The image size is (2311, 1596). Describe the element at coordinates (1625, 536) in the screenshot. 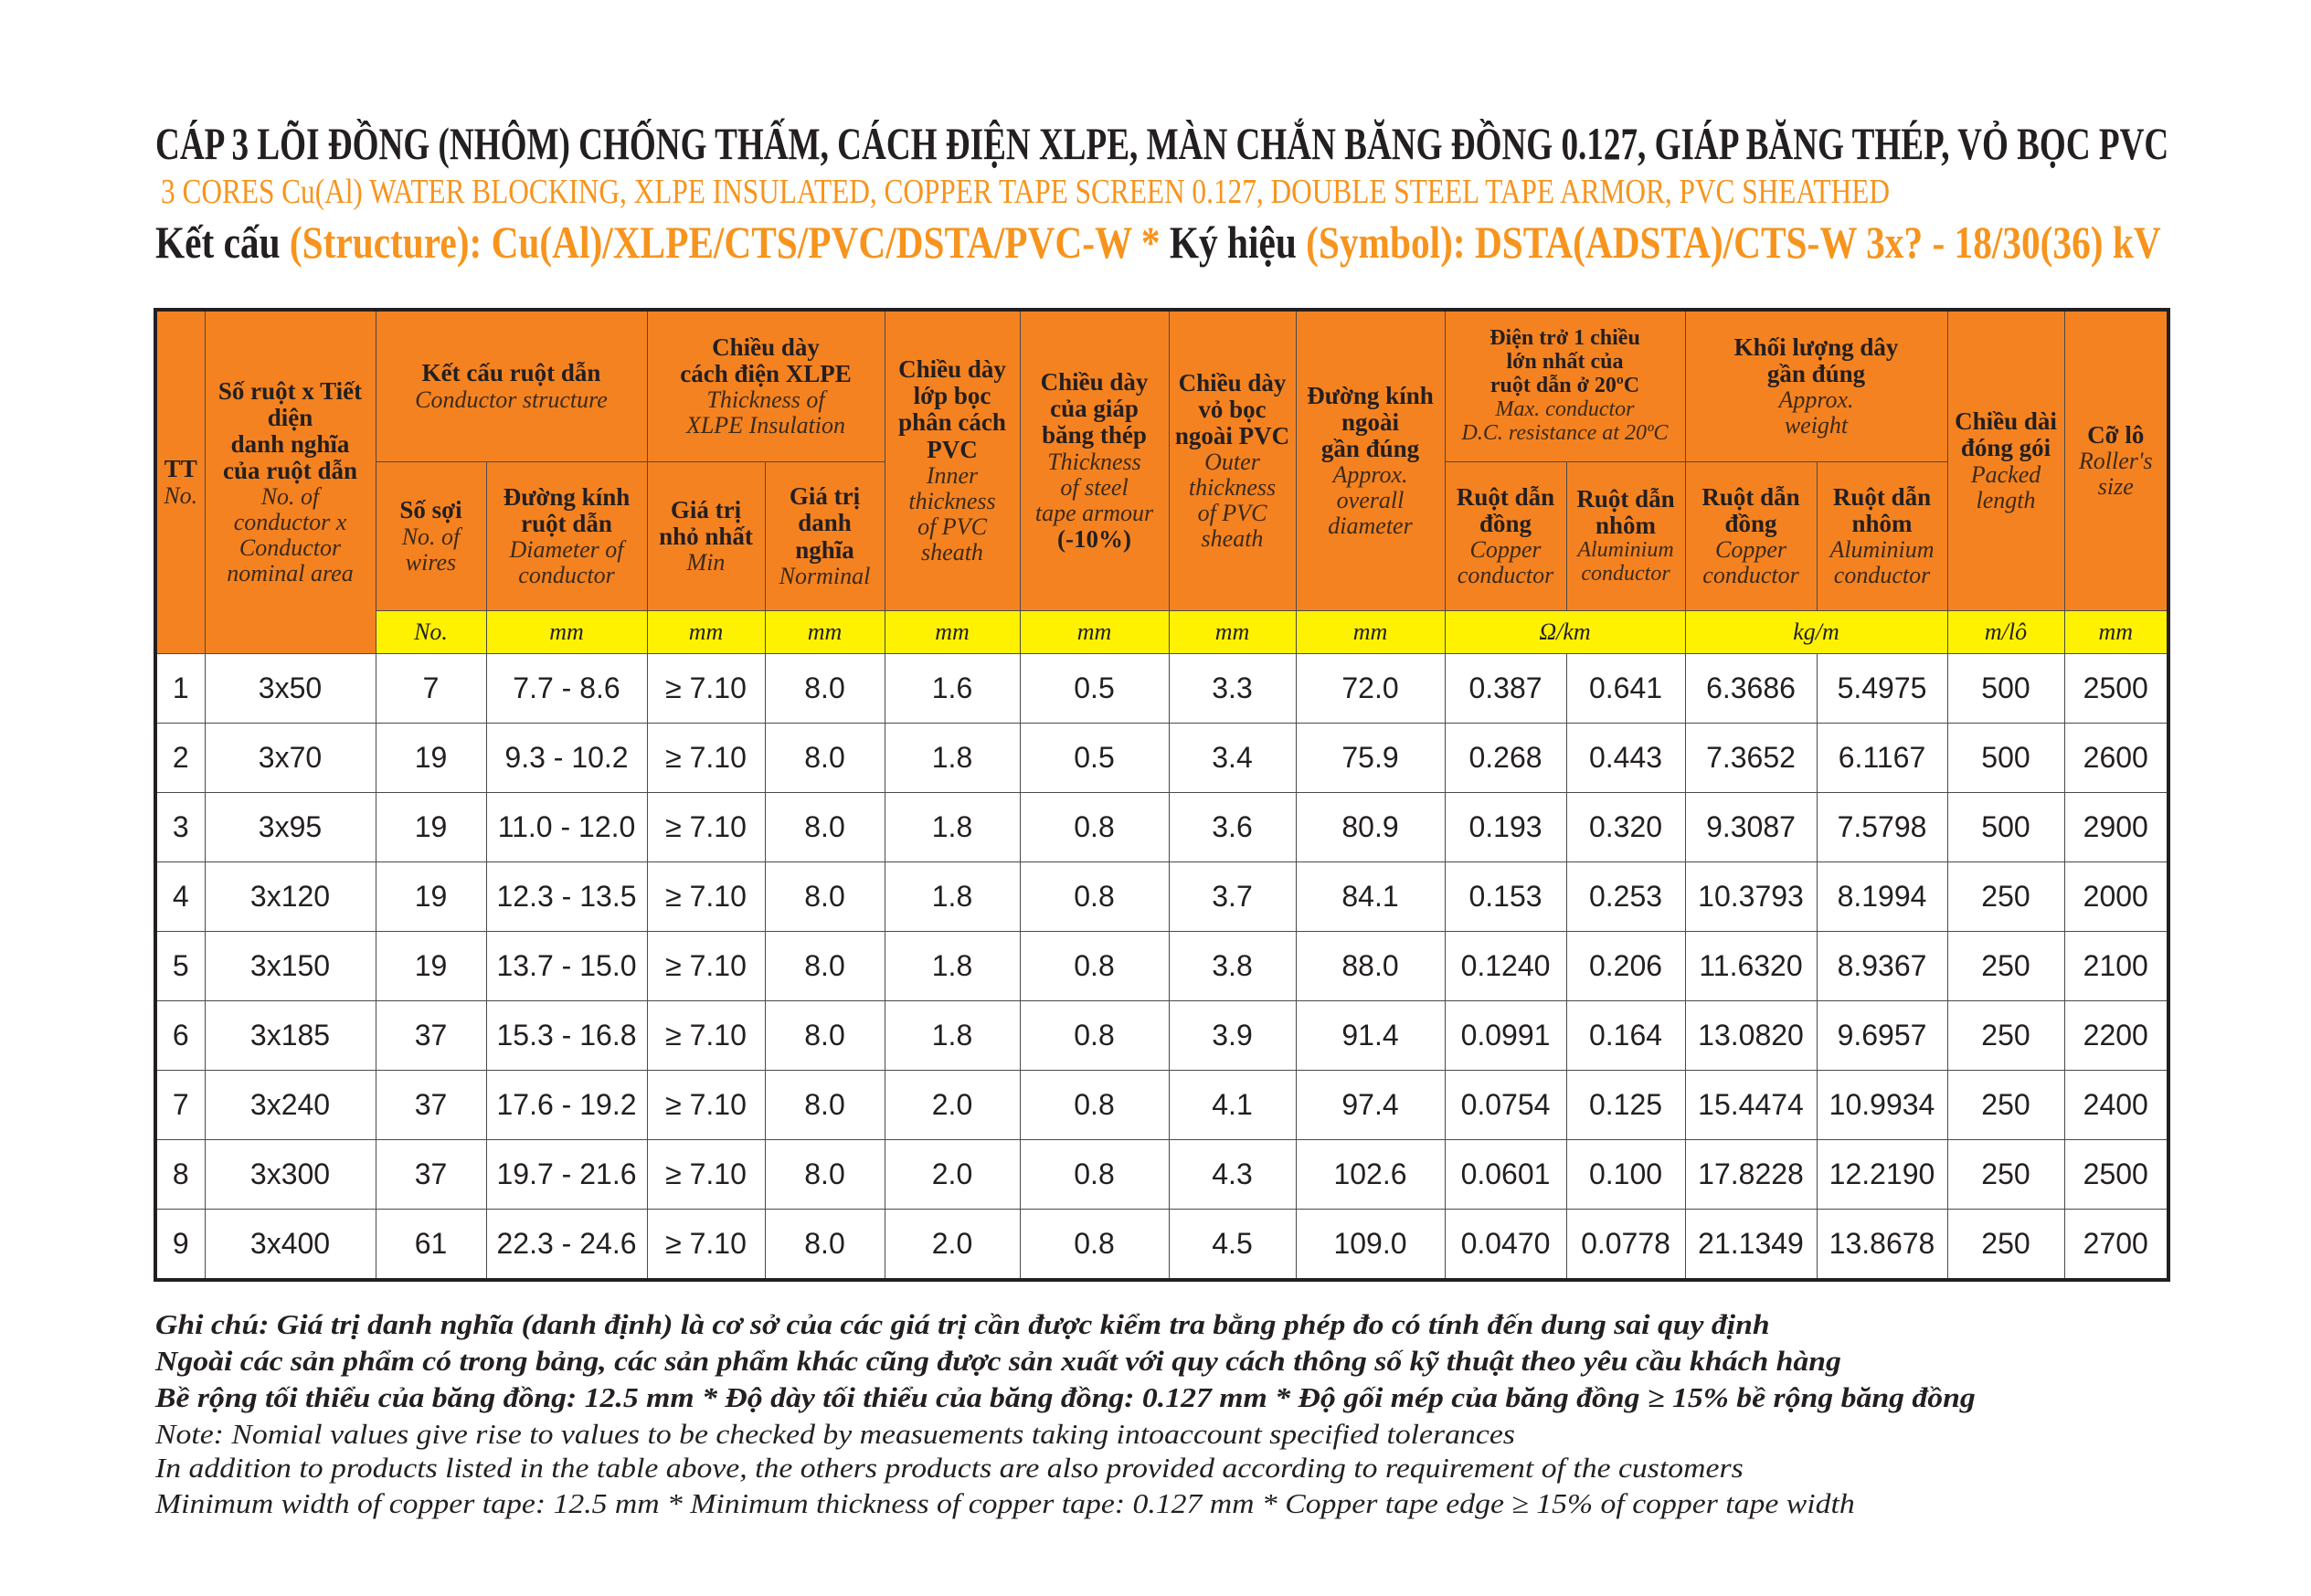

I see `header-res-aluminium: Ruột dẫn nhôm Aluminium conductor` at that location.